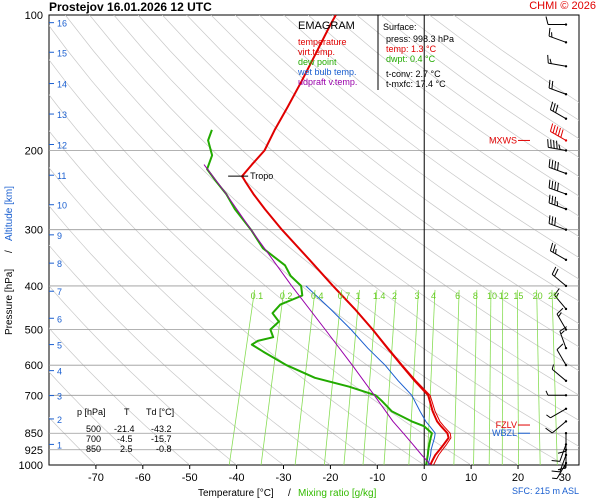 The height and width of the screenshot is (500, 600). I want to click on mixing-ratio-label: 0.4, so click(317, 296).